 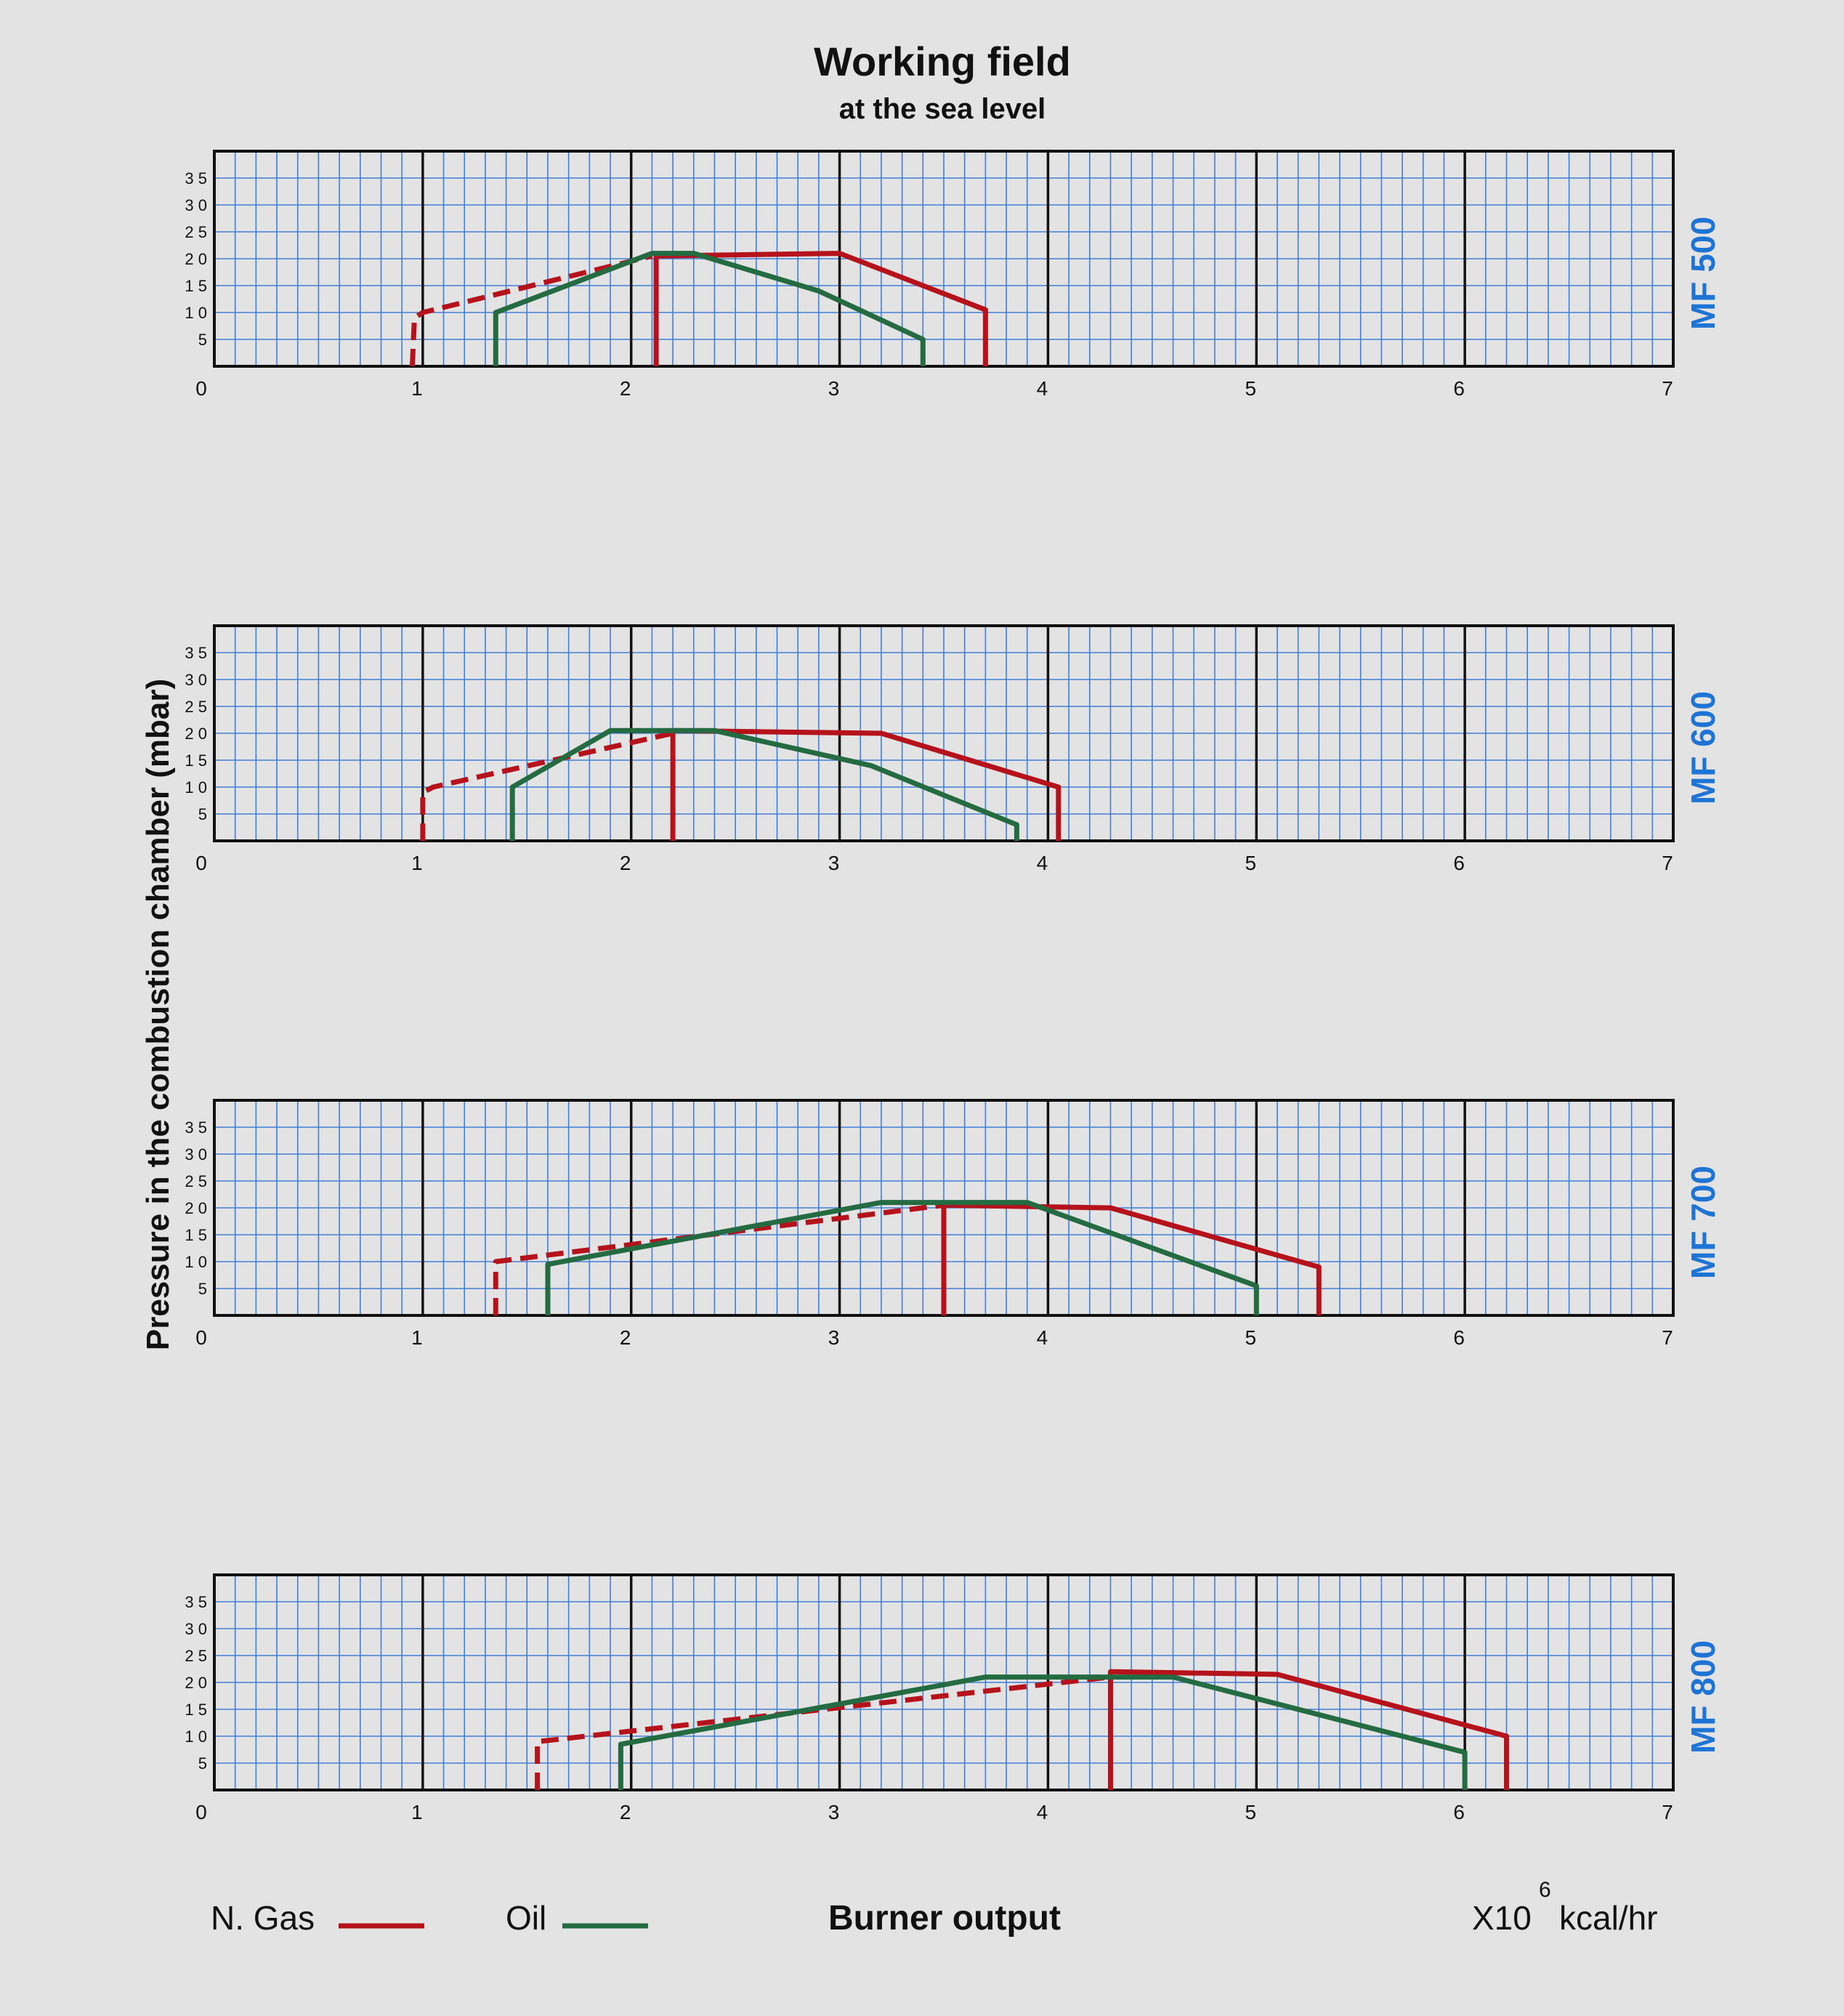 What do you see at coordinates (1703, 748) in the screenshot?
I see `model-label: MF 600` at bounding box center [1703, 748].